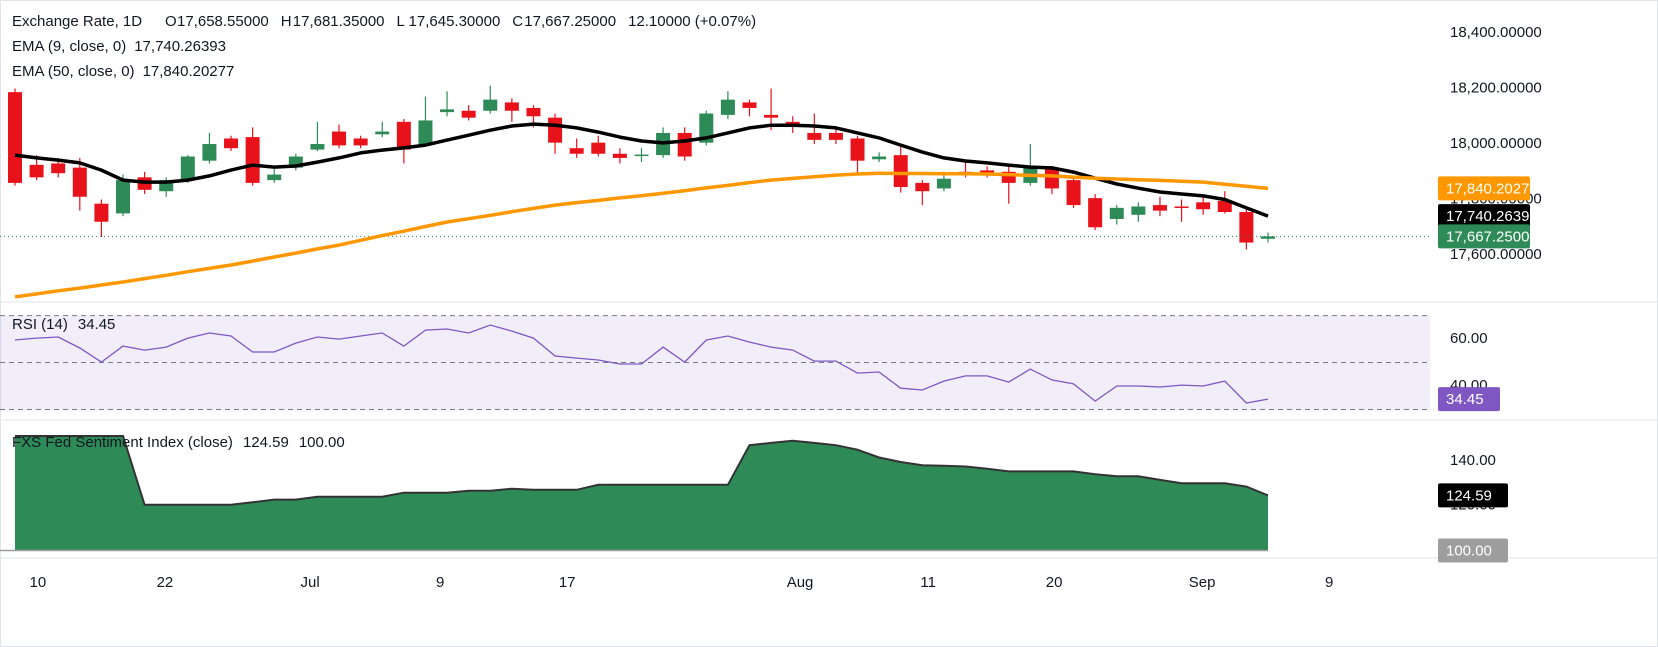 The height and width of the screenshot is (647, 1658). I want to click on x-tick-label: 10, so click(38, 582).